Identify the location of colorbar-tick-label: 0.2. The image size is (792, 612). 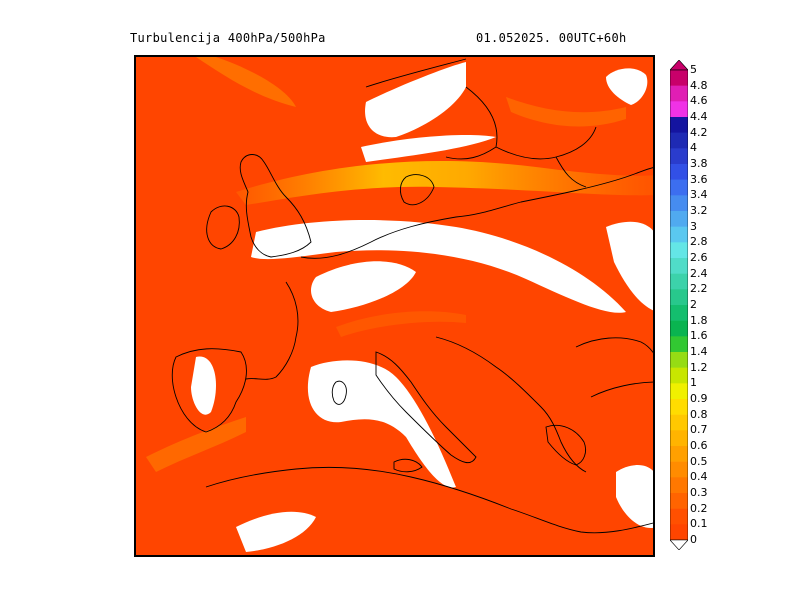
(699, 508).